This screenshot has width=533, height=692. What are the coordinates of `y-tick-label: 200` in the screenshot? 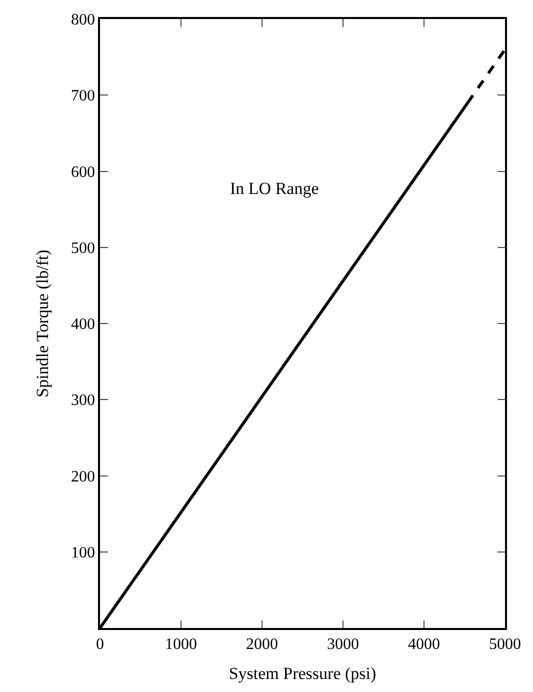 It's located at (83, 477).